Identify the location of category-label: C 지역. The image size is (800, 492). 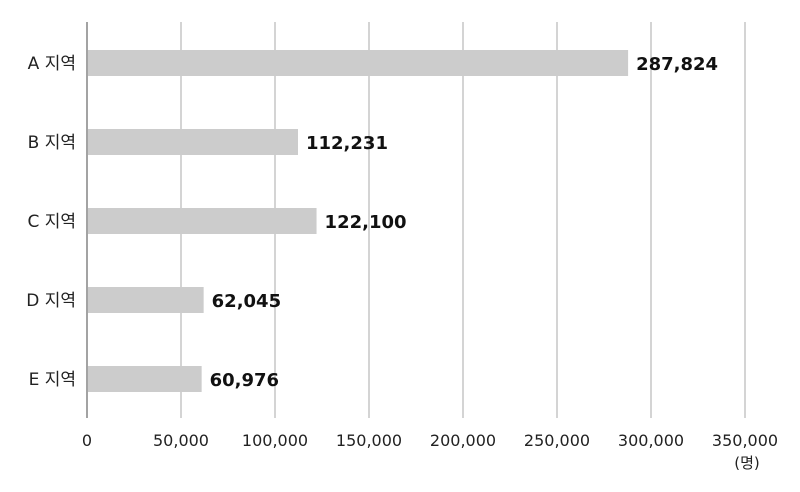
(51, 222).